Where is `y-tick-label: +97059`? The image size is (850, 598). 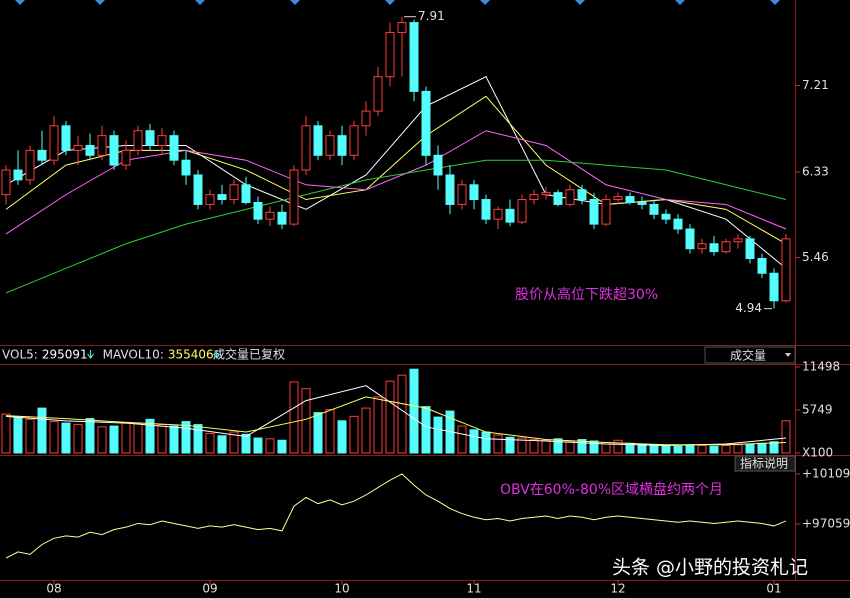 y-tick-label: +97059 is located at coordinates (826, 523).